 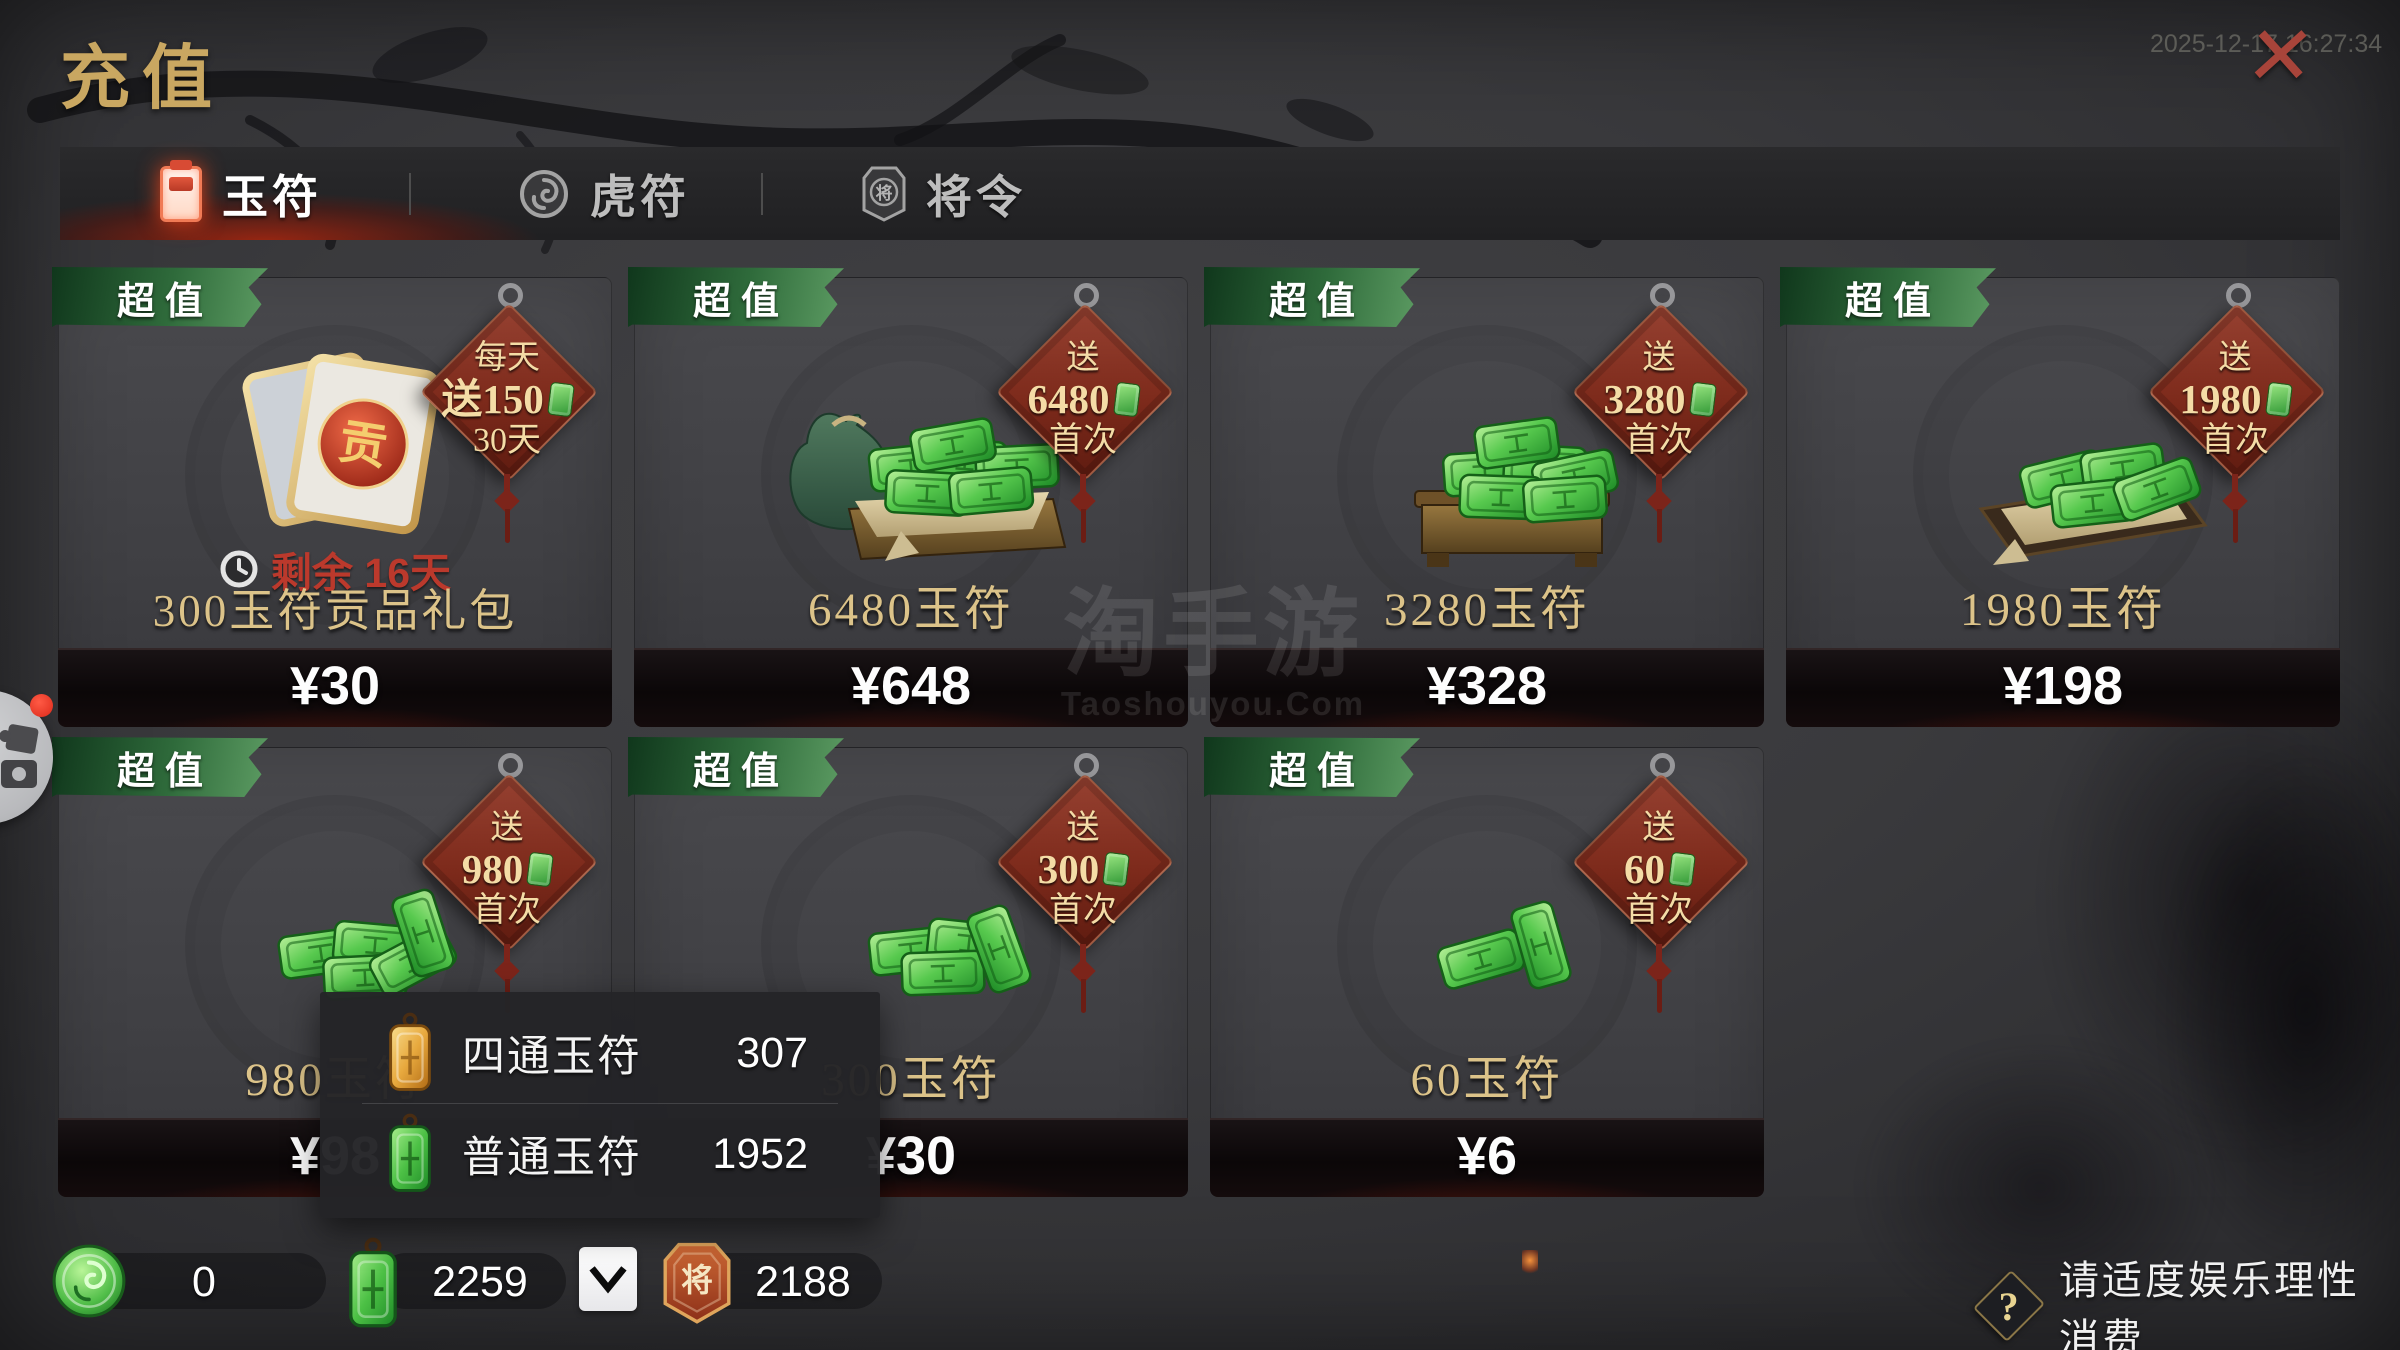 I want to click on price-bar: ¥198, so click(x=2063, y=687).